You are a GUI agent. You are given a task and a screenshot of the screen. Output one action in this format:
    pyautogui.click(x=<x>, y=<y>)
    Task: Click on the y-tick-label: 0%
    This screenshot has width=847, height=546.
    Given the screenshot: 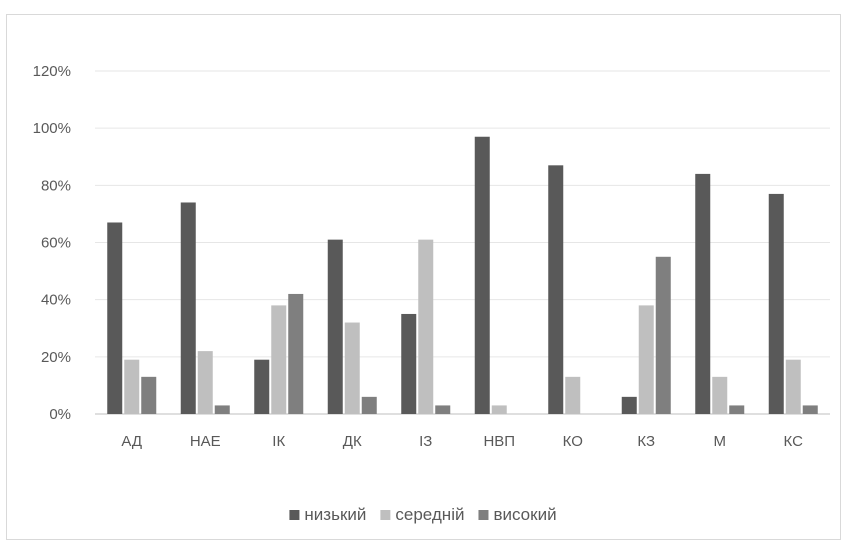 What is the action you would take?
    pyautogui.click(x=60, y=414)
    